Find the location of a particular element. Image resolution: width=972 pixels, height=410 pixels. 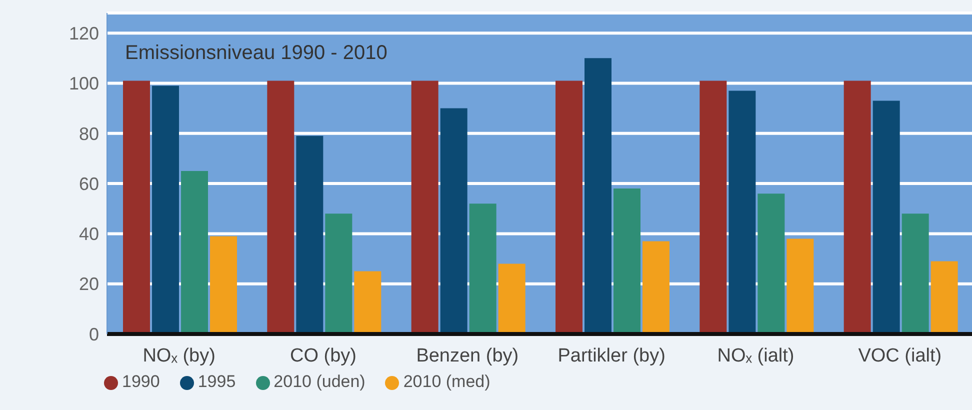

x-tick-label: NOₓ (by) is located at coordinates (179, 355).